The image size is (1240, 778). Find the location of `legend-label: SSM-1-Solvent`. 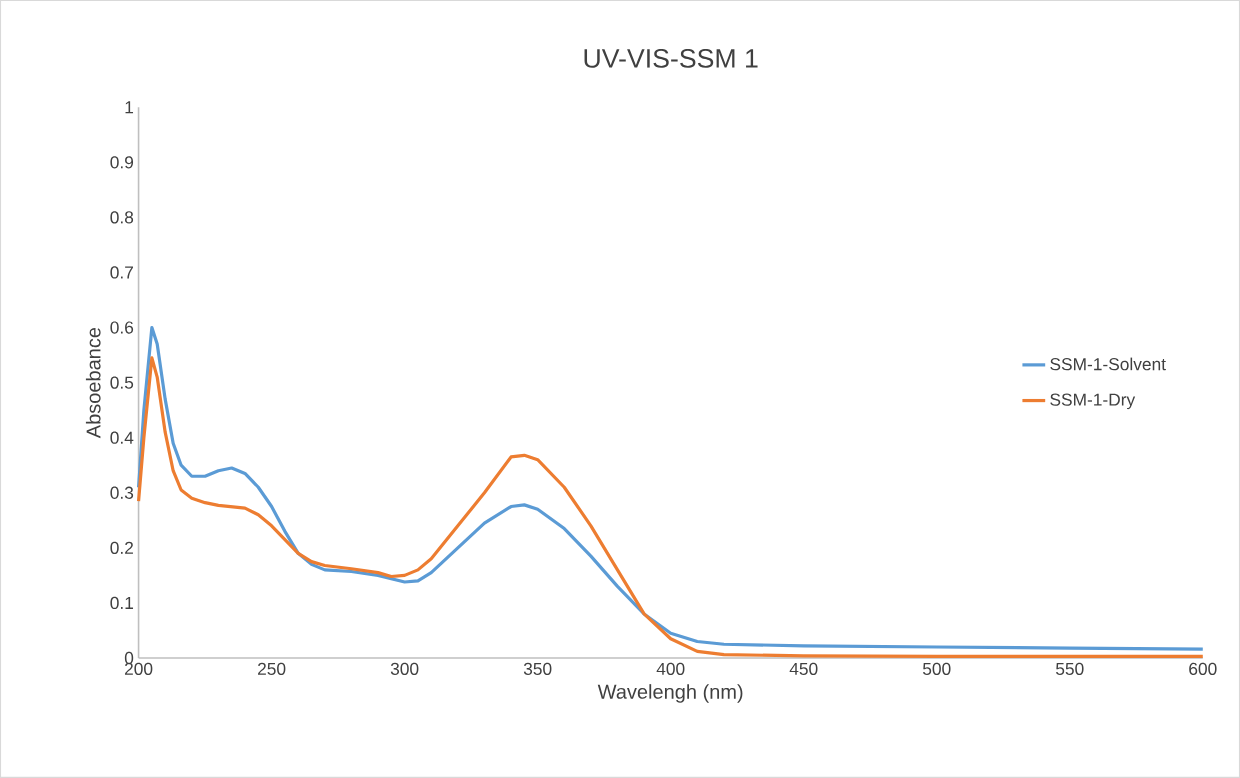

legend-label: SSM-1-Solvent is located at coordinates (1108, 364).